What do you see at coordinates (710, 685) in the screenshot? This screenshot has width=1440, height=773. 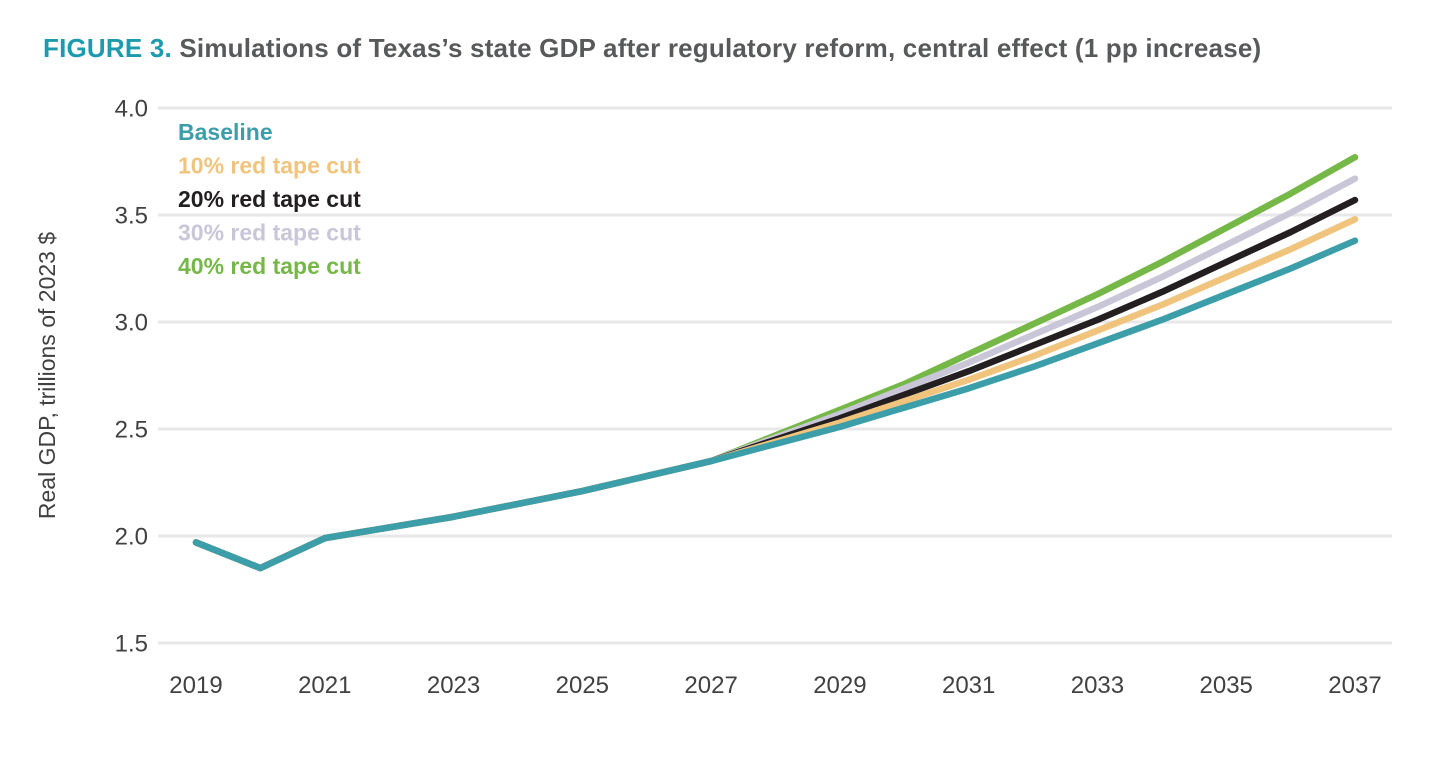 I see `x-tick-label: 2027` at bounding box center [710, 685].